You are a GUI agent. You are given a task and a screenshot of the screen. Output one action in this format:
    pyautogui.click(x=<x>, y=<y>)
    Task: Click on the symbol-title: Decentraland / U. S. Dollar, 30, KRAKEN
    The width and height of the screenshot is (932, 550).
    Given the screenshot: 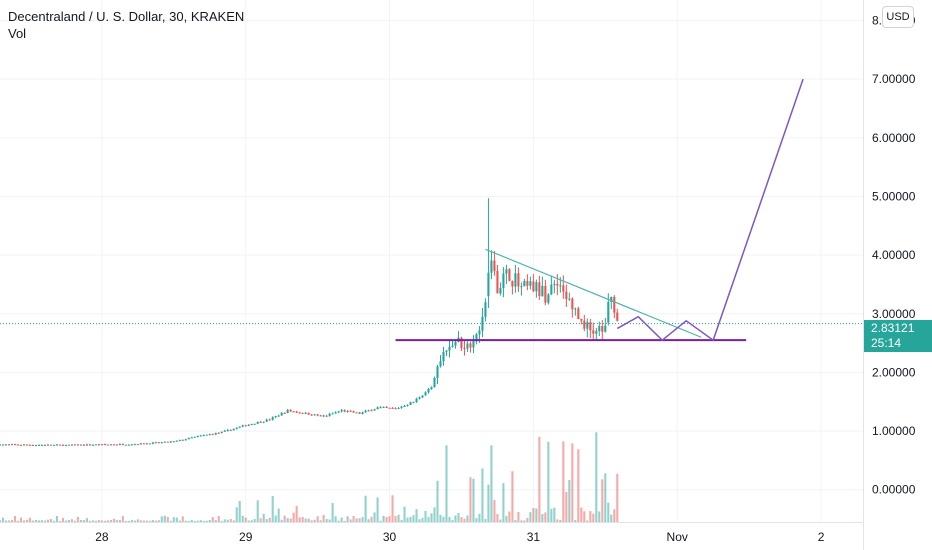 What is the action you would take?
    pyautogui.click(x=126, y=16)
    